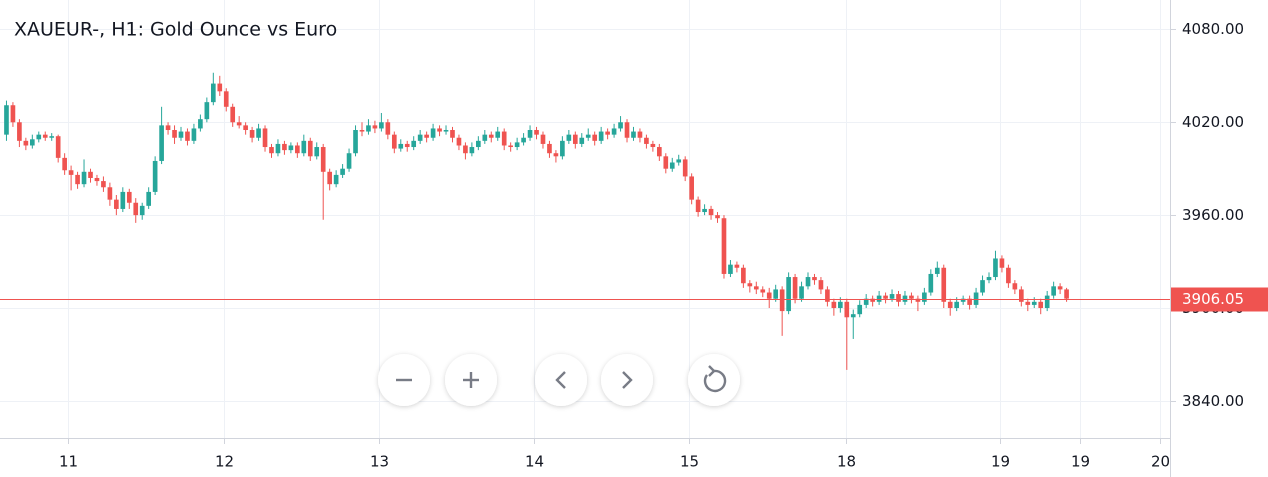  Describe the element at coordinates (1000, 462) in the screenshot. I see `x-tick-label: 19` at that location.